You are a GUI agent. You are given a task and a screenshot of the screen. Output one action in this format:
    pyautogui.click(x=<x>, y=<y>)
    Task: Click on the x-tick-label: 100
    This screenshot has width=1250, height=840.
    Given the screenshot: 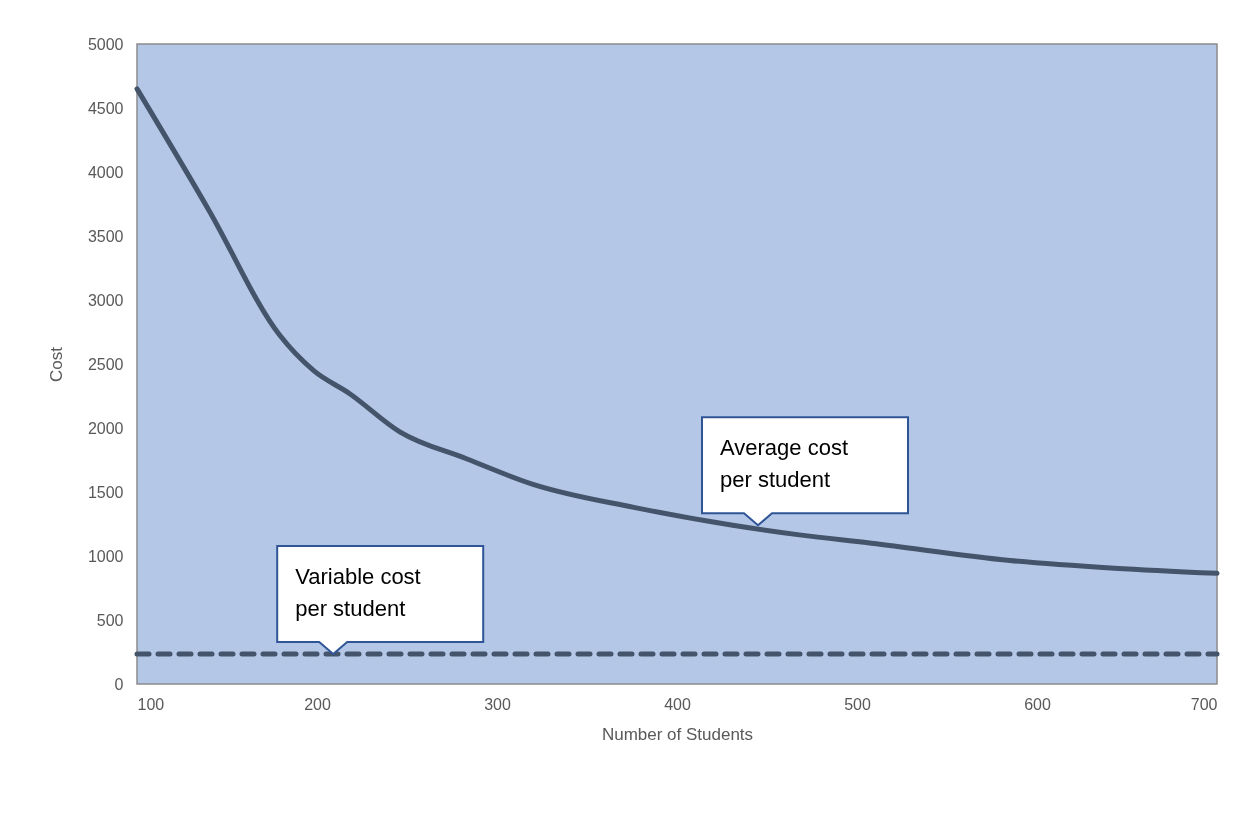 What is the action you would take?
    pyautogui.click(x=151, y=704)
    